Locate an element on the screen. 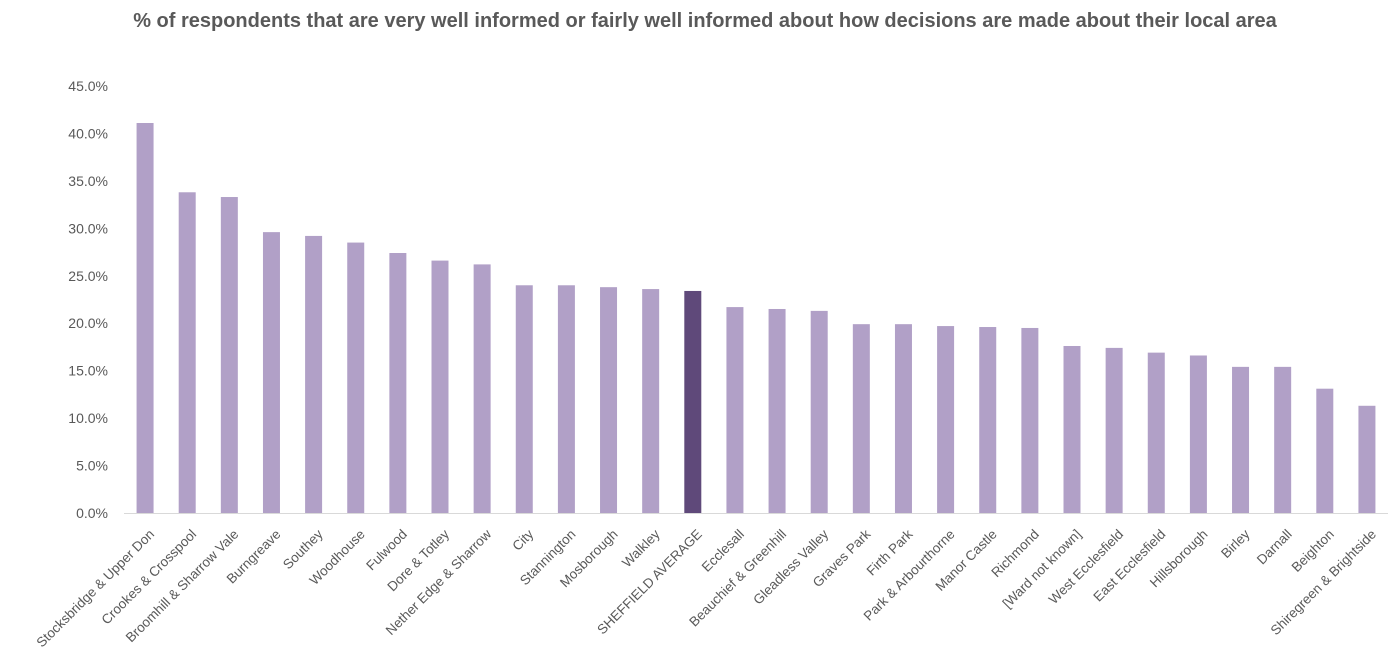 The height and width of the screenshot is (666, 1396). y-tick-label: 45.0% is located at coordinates (88, 86).